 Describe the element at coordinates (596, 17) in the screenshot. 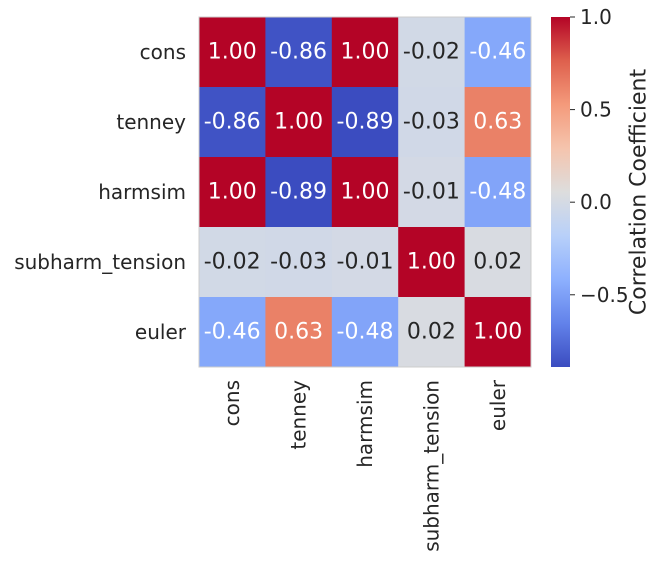

I see `colorbar-tick-label: 1.0` at that location.